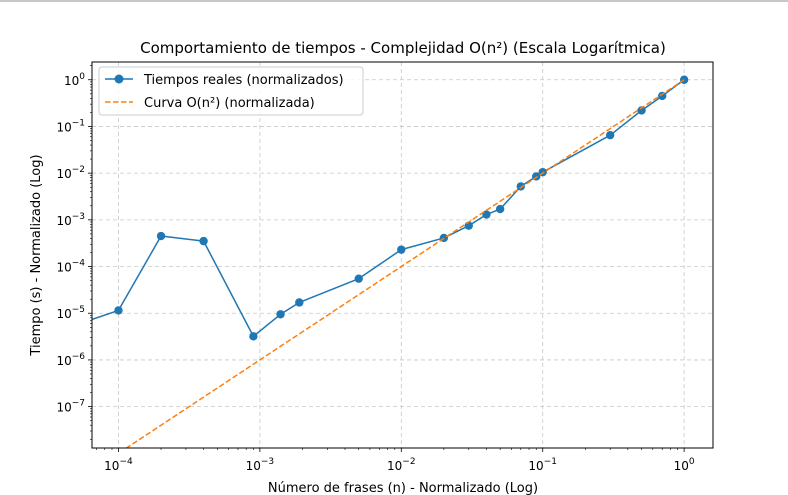  I want to click on window-top-border, so click(394, 1).